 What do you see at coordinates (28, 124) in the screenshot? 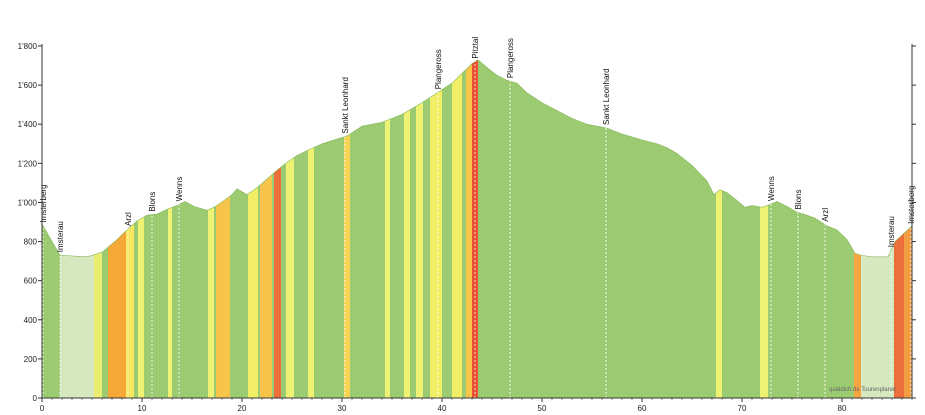
I see `y-tick-label-7: 1'400` at bounding box center [28, 124].